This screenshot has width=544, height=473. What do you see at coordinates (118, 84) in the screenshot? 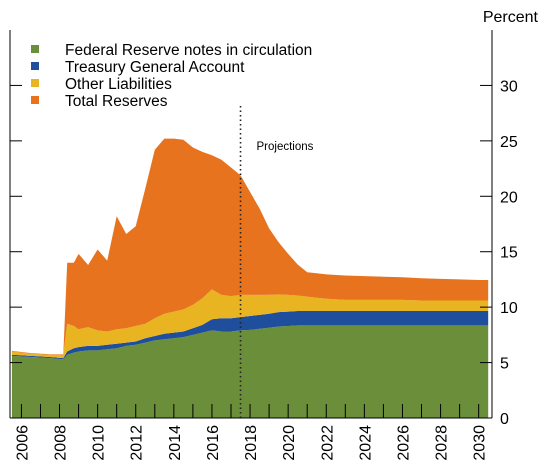
I see `legend-label: Other Liabilities` at bounding box center [118, 84].